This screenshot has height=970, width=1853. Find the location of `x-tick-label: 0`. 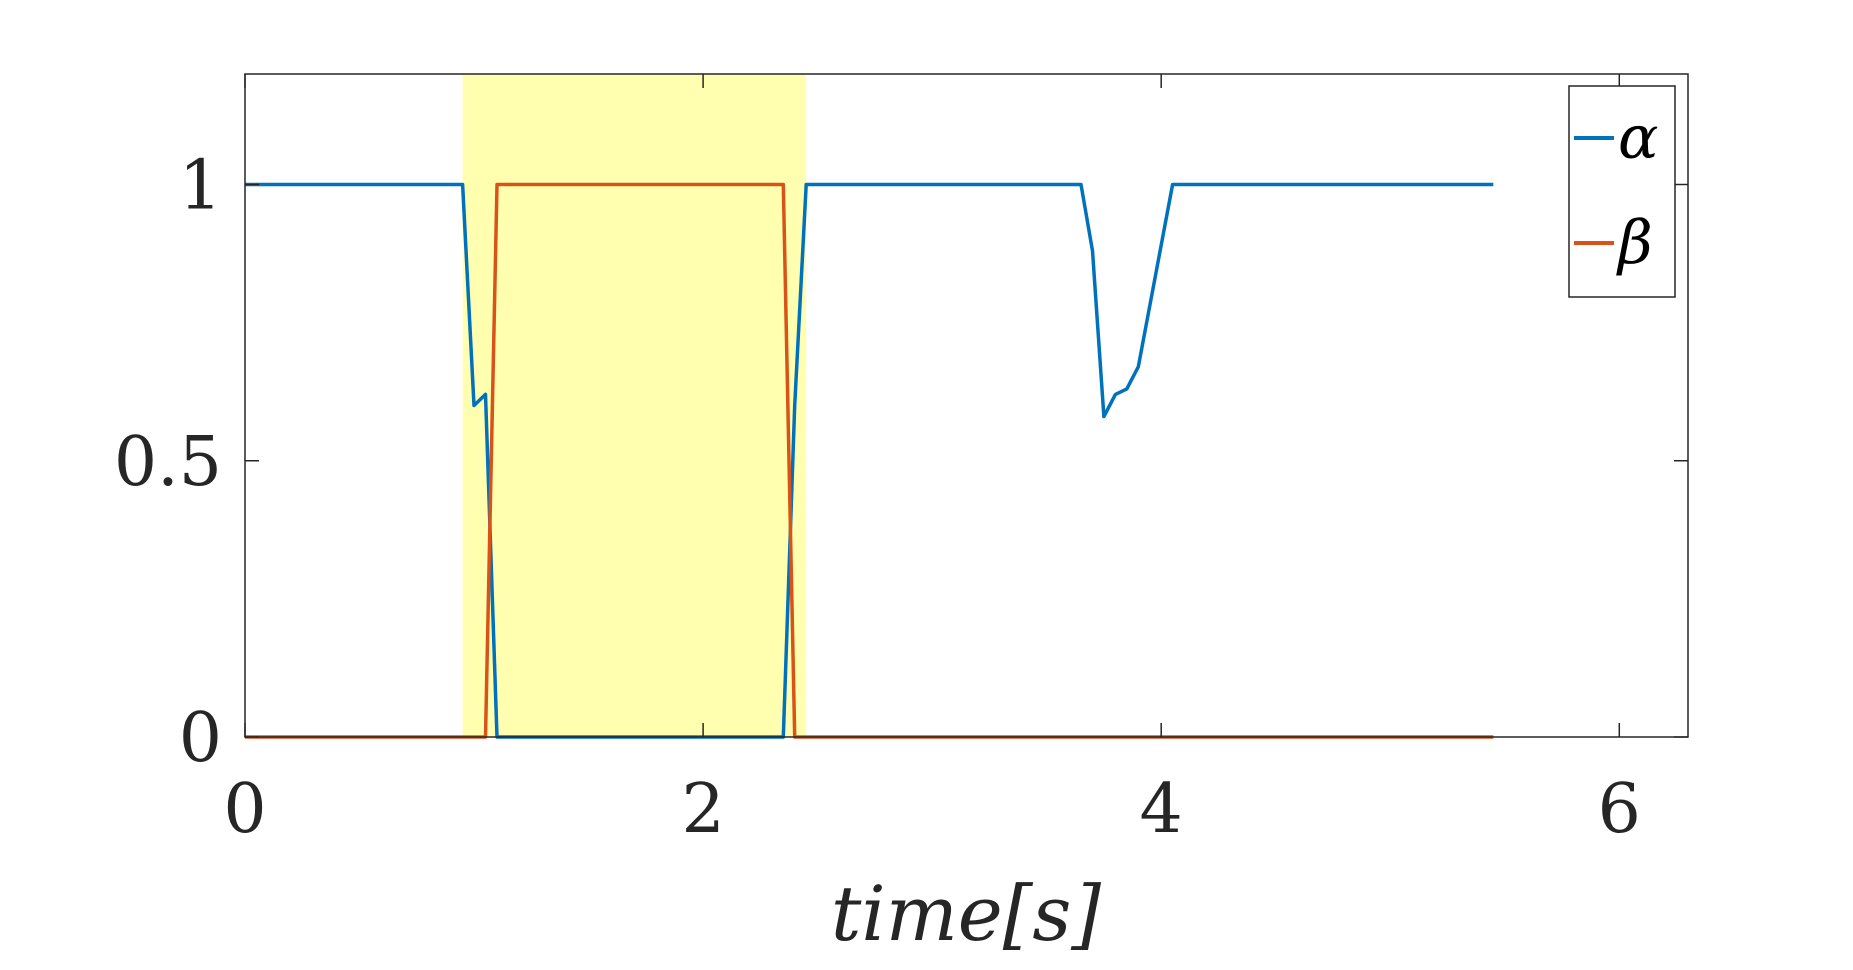

x-tick-label: 0 is located at coordinates (244, 809).